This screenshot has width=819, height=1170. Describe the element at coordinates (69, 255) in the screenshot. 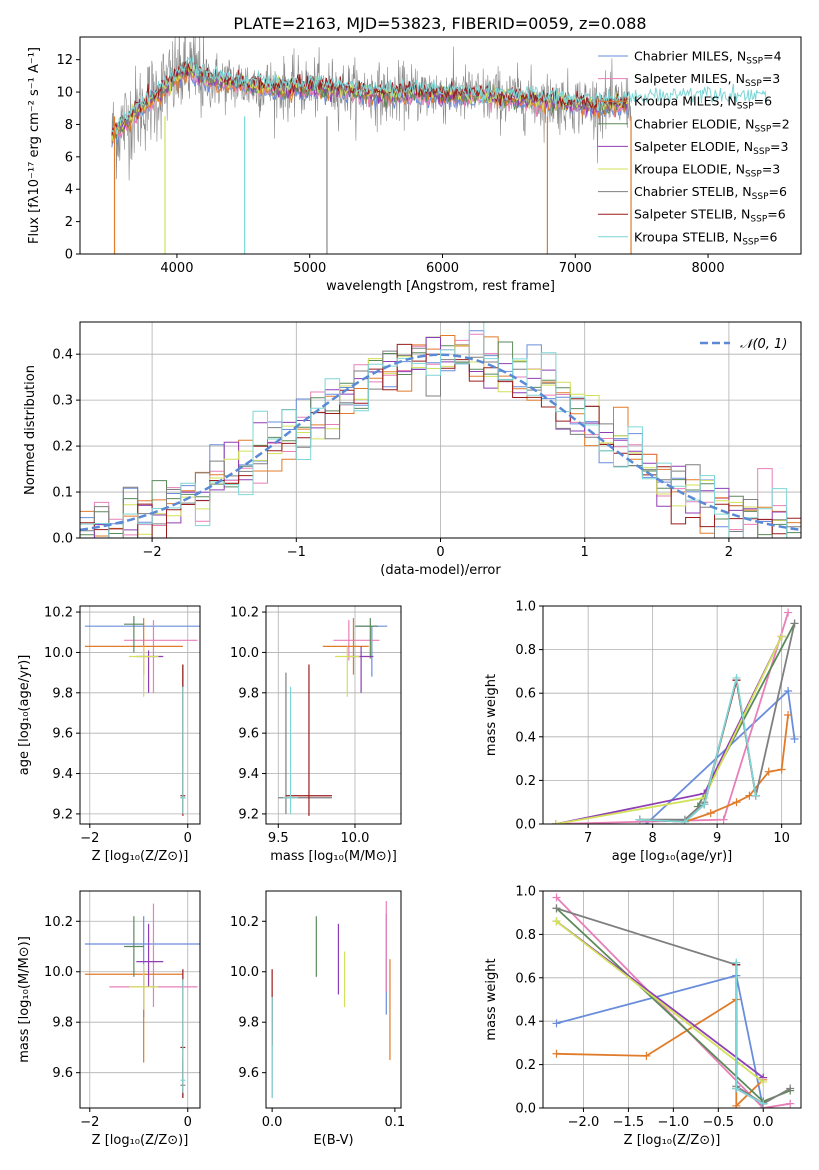

I see `y-tick-label: 0` at that location.